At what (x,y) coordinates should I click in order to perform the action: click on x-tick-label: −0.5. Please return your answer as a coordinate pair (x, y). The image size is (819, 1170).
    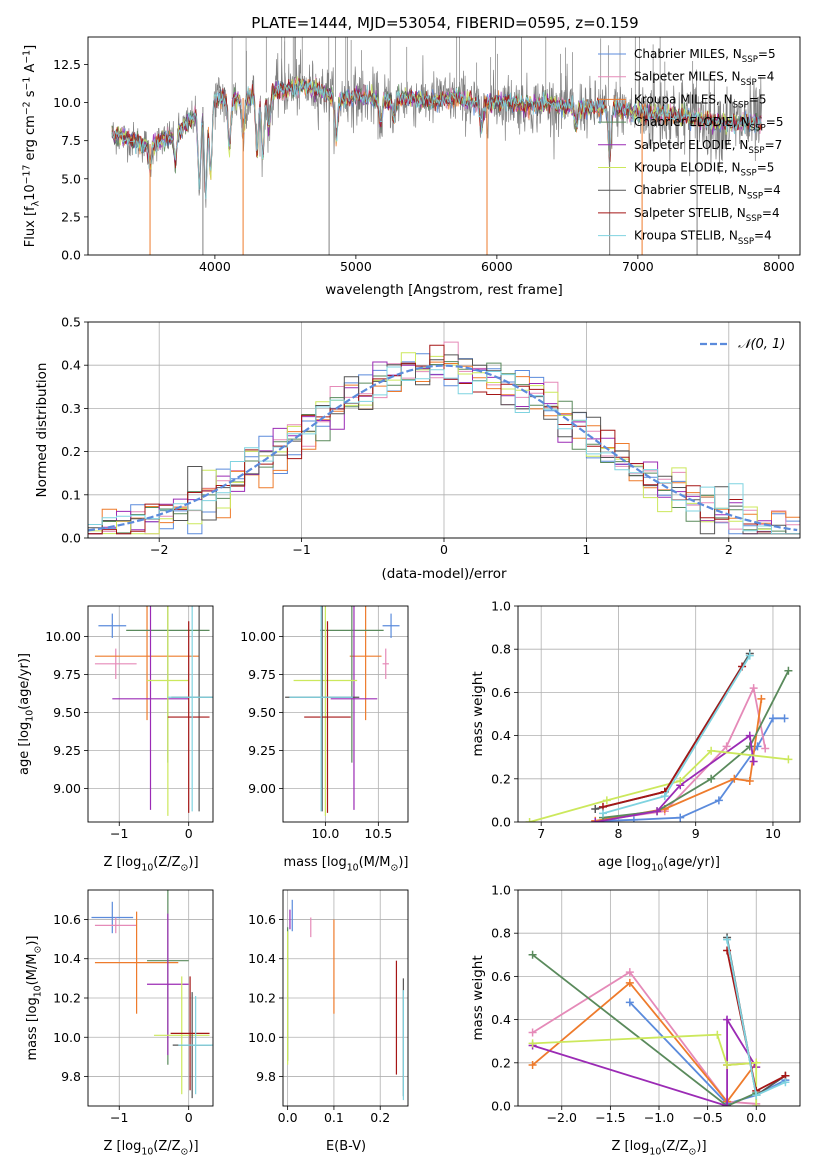
    Looking at the image, I should click on (707, 1117).